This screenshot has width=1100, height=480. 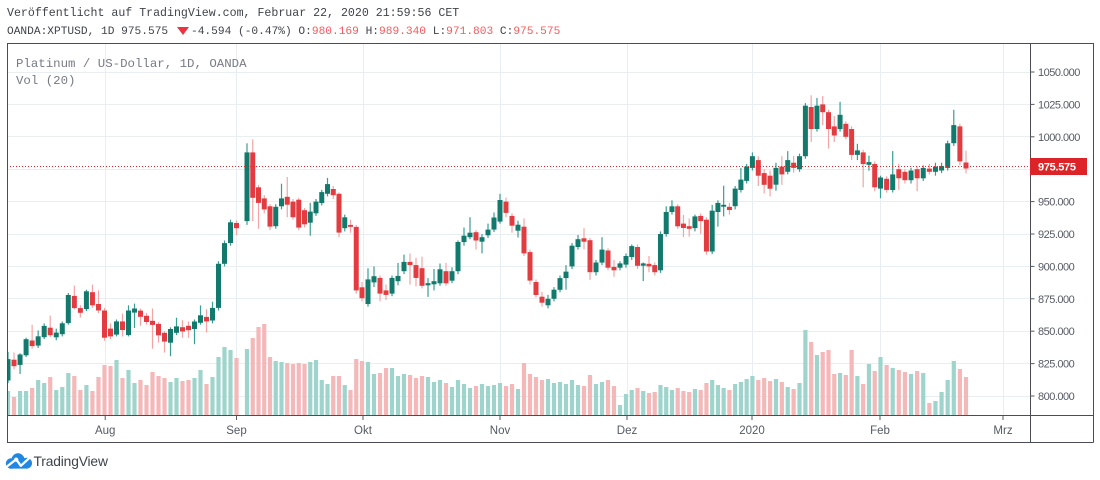 What do you see at coordinates (1057, 168) in the screenshot?
I see `svg-text: 975.575` at bounding box center [1057, 168].